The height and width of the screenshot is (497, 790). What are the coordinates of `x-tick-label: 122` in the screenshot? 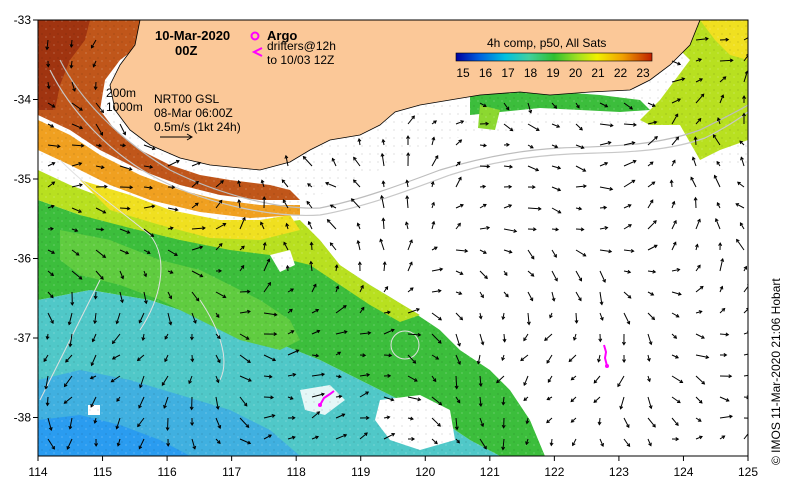 It's located at (554, 472).